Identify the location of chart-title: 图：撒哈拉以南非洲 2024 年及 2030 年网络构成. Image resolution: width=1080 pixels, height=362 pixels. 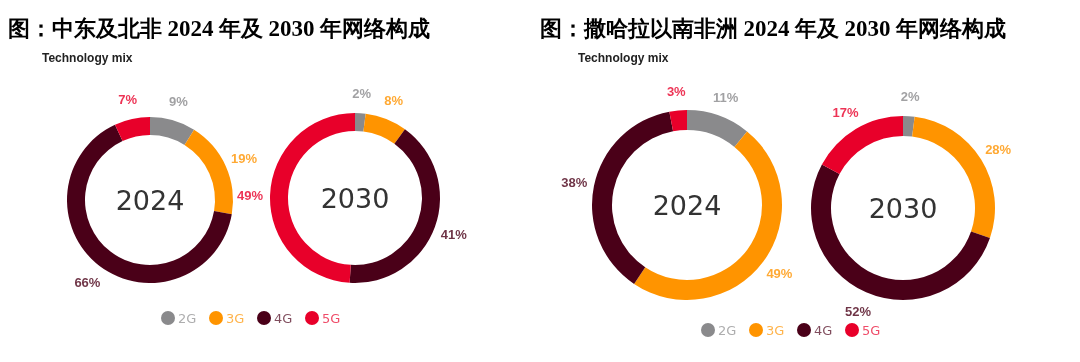
(773, 28).